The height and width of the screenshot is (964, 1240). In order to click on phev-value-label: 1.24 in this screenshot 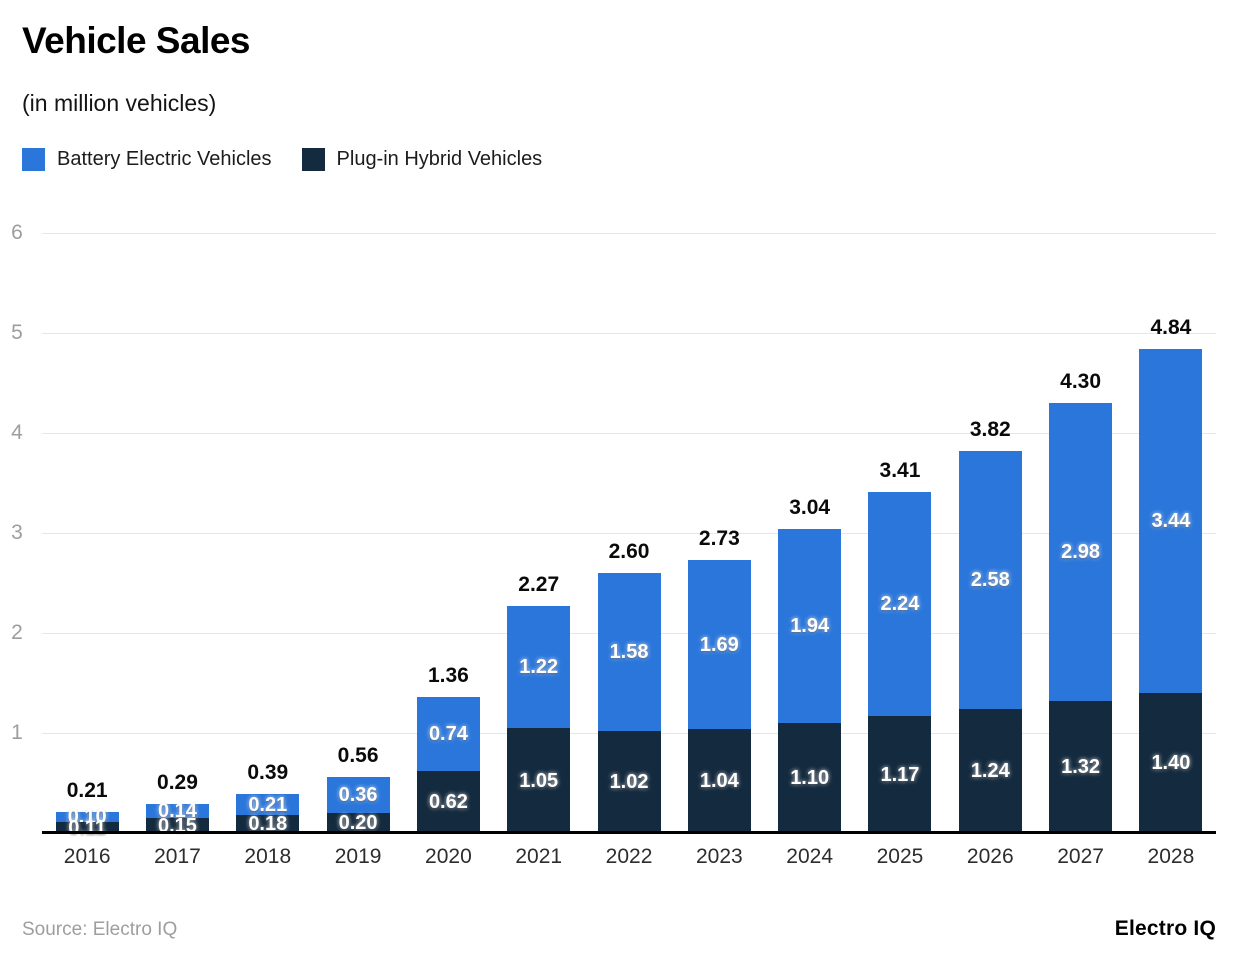, I will do `click(990, 771)`.